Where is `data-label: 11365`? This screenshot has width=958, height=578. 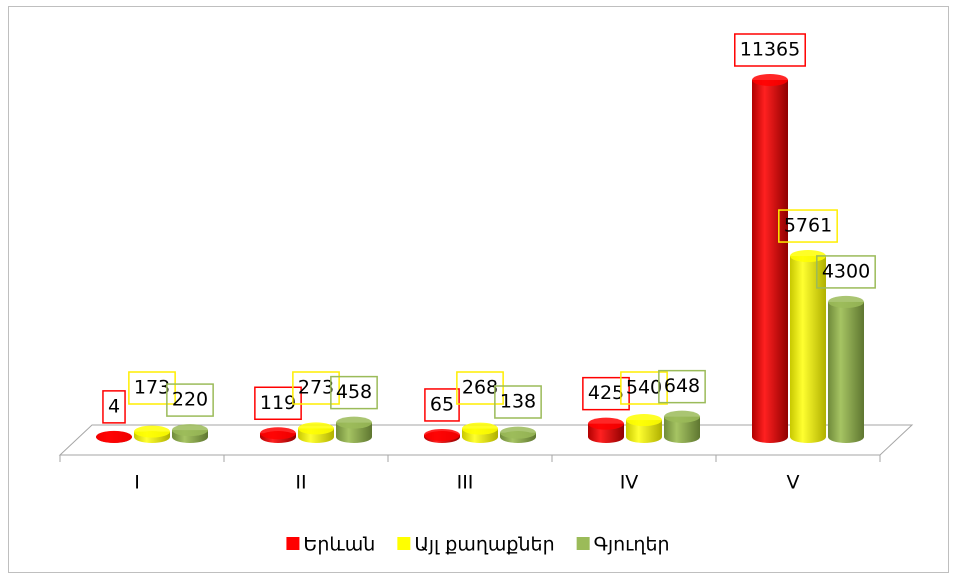 data-label: 11365 is located at coordinates (770, 50).